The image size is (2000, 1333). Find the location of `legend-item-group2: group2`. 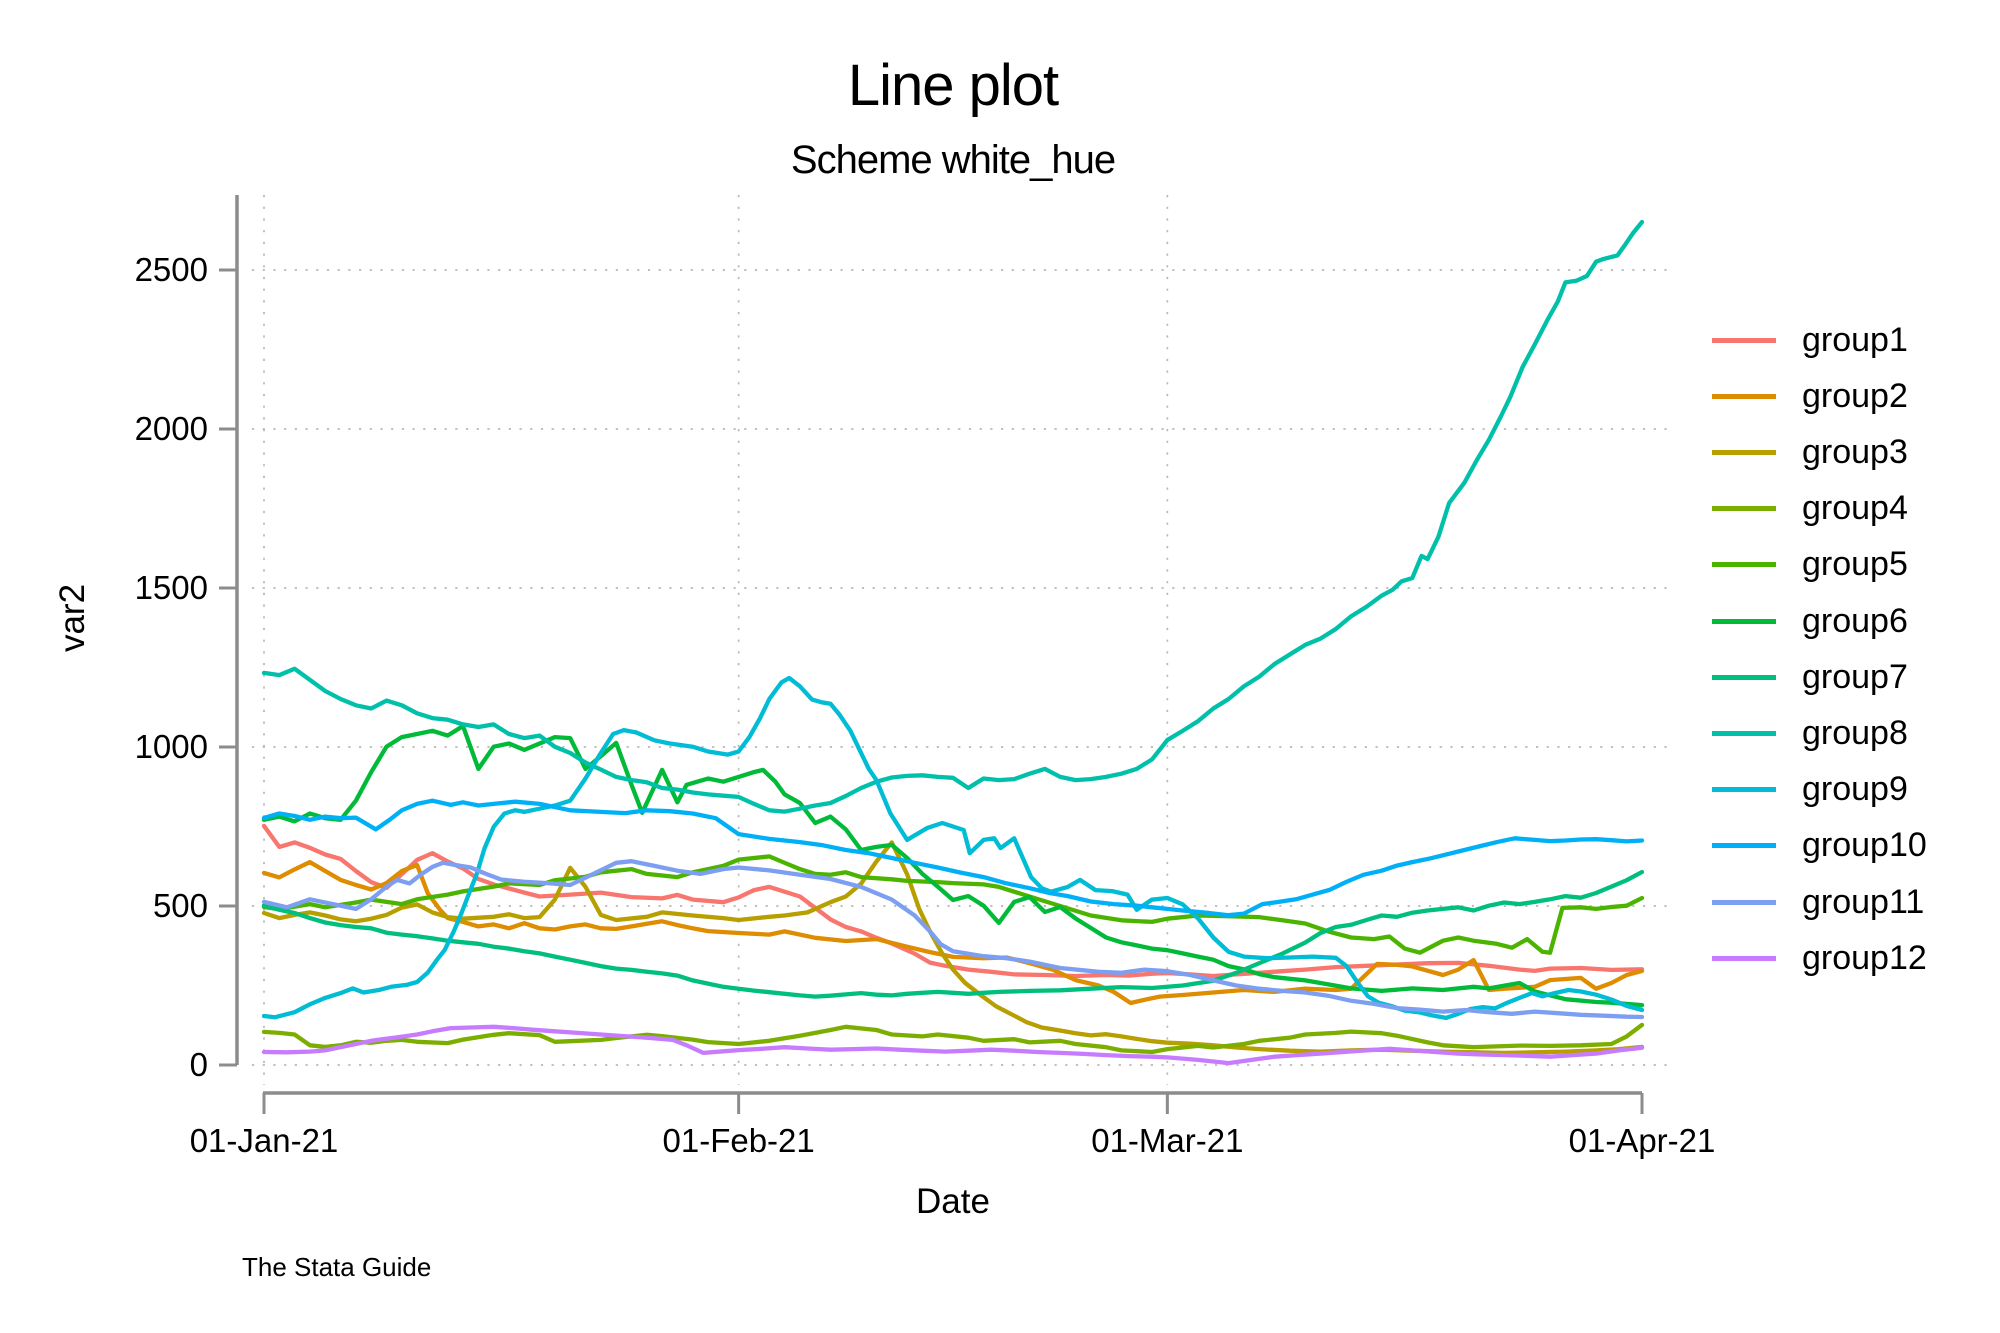

legend-item-group2: group2 is located at coordinates (1810, 396).